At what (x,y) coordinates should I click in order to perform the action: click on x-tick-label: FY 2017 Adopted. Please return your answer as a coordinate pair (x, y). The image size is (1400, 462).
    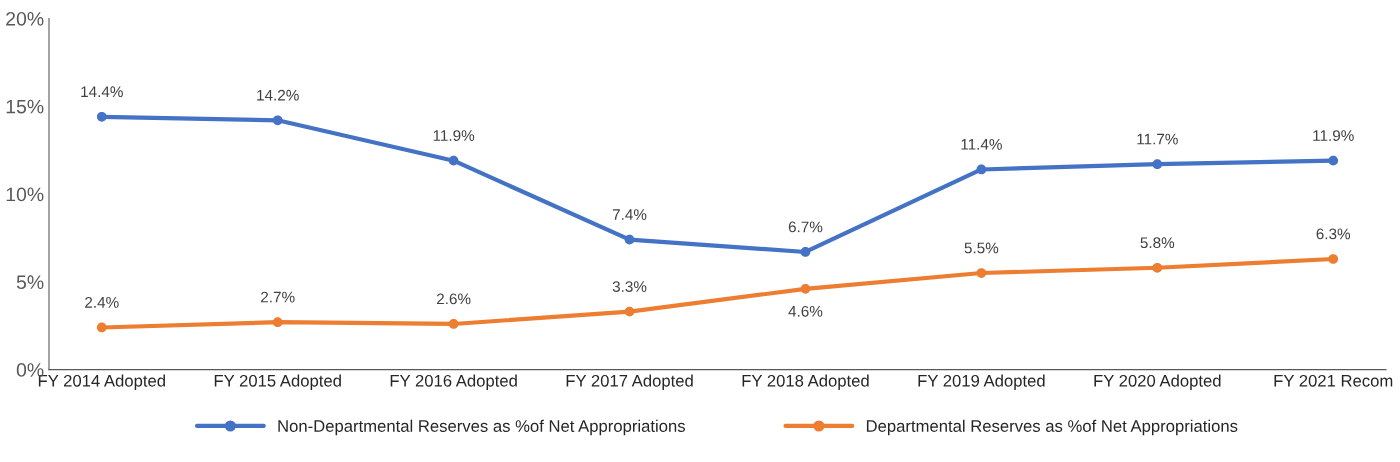
    Looking at the image, I should click on (629, 382).